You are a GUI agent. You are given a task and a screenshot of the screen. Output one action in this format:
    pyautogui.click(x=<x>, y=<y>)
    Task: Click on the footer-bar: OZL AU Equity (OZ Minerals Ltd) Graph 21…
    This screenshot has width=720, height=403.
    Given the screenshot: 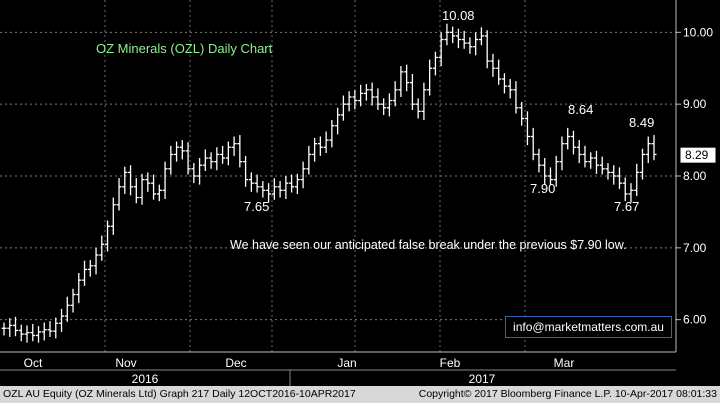 What is the action you would take?
    pyautogui.click(x=360, y=394)
    